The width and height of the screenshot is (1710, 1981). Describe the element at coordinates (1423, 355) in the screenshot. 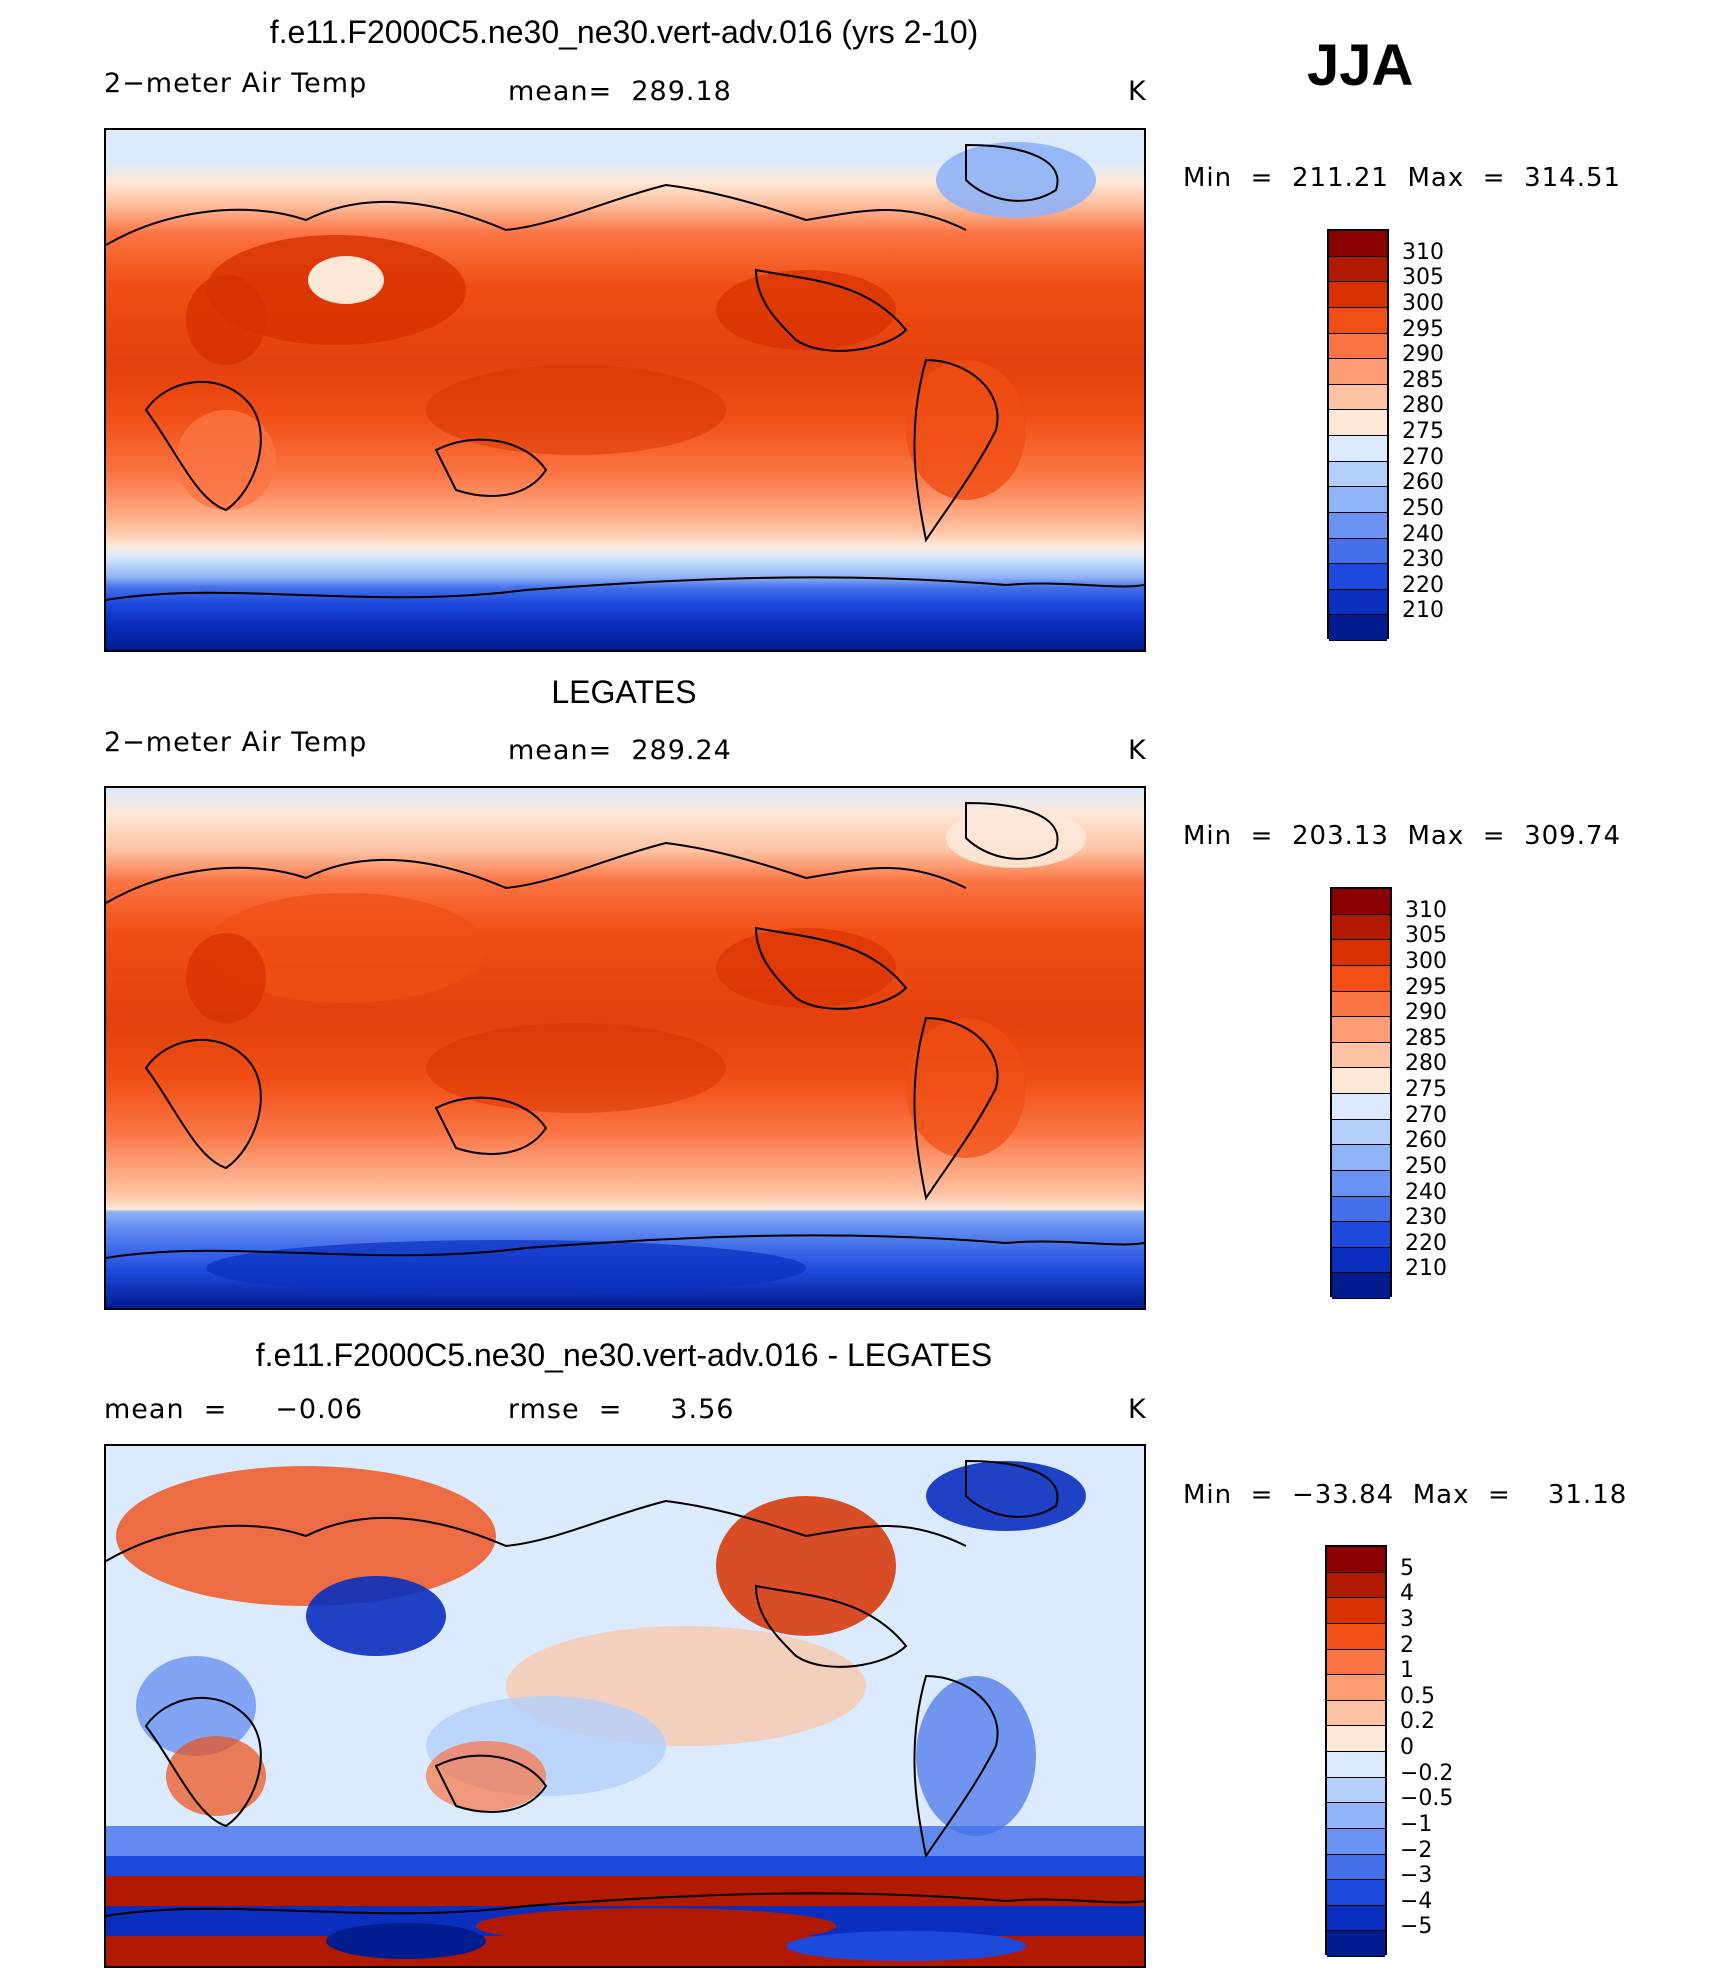

I see `panel1-colorbar-tick-label: 290` at that location.